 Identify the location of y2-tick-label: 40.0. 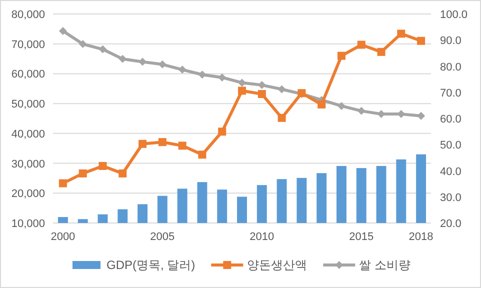
(451, 172).